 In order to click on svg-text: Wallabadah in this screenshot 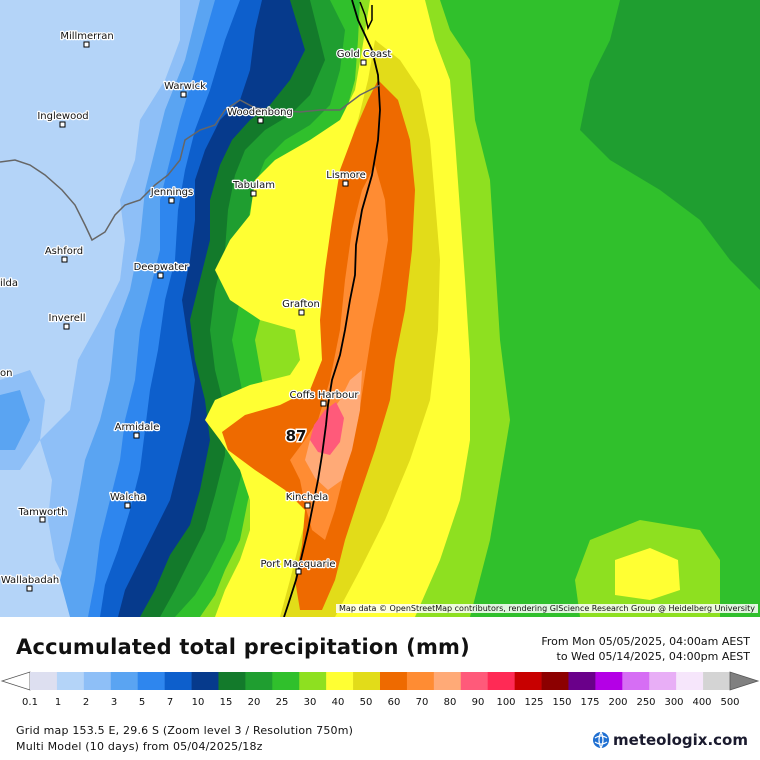, I will do `click(30, 580)`.